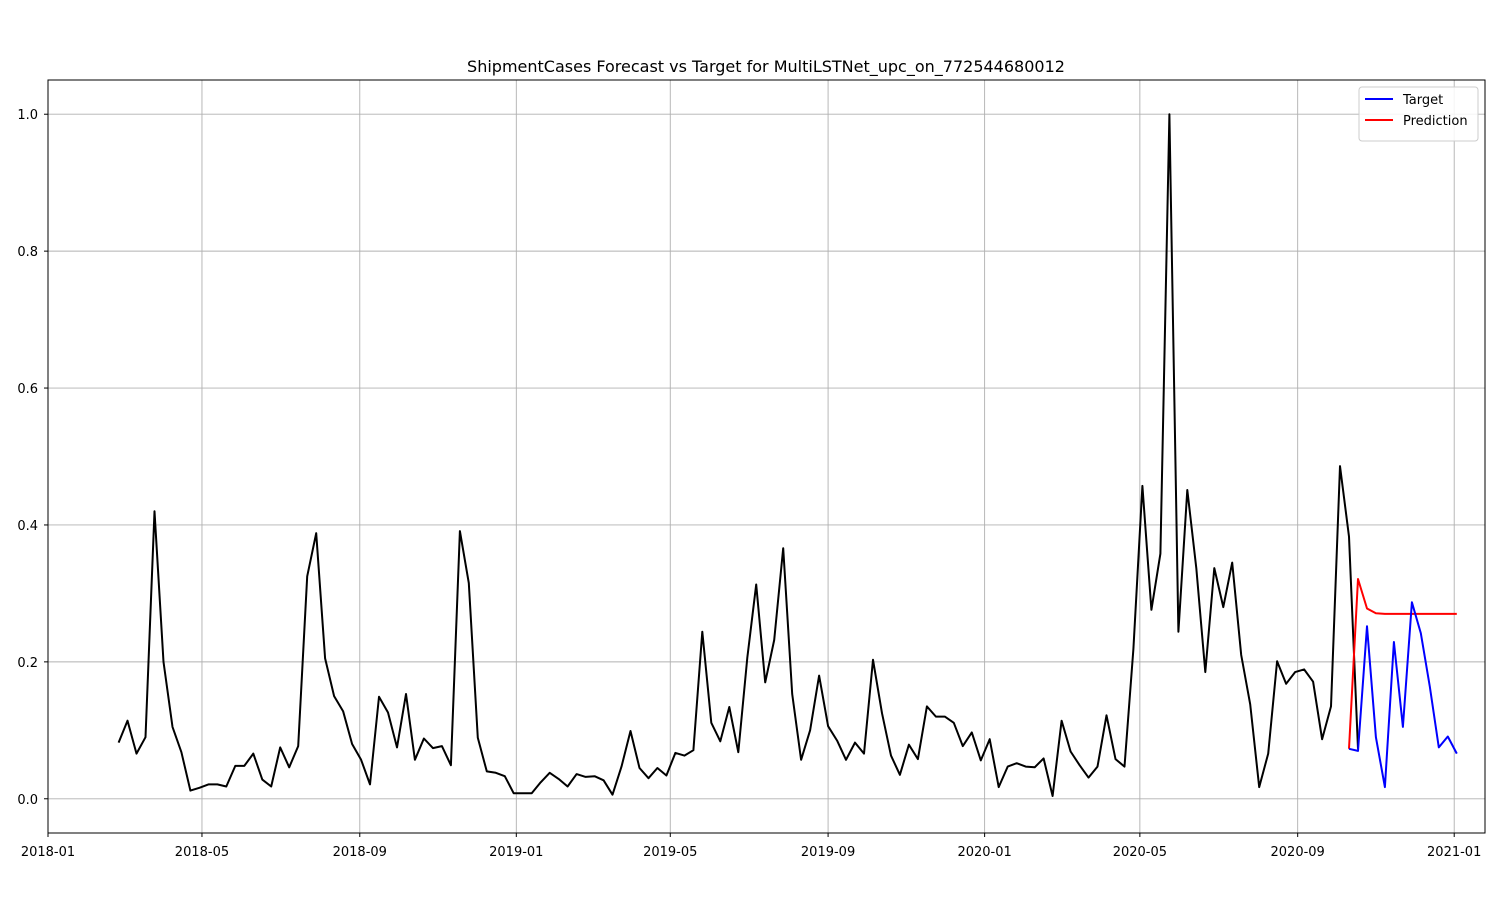  I want to click on legend-label: Target, so click(1422, 100).